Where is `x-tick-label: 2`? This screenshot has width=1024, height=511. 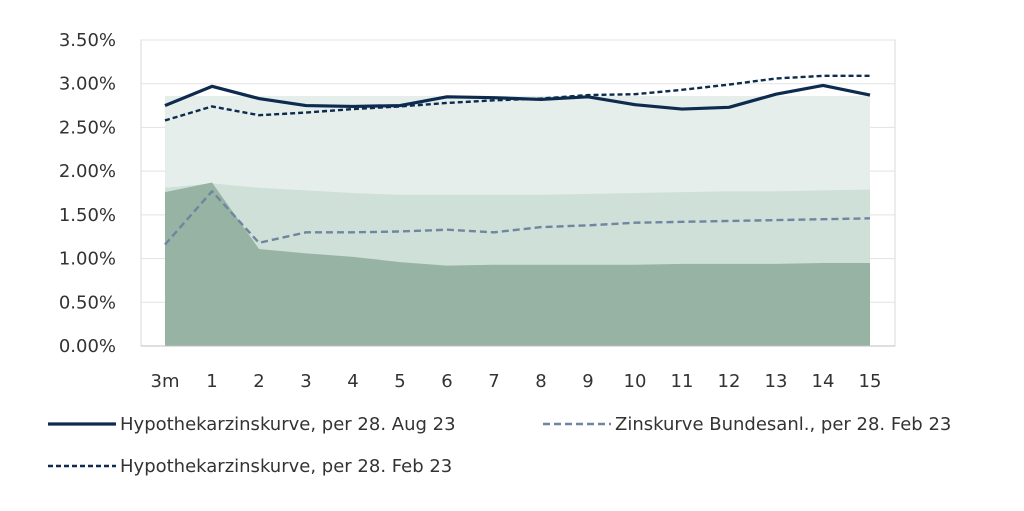 x-tick-label: 2 is located at coordinates (258, 381).